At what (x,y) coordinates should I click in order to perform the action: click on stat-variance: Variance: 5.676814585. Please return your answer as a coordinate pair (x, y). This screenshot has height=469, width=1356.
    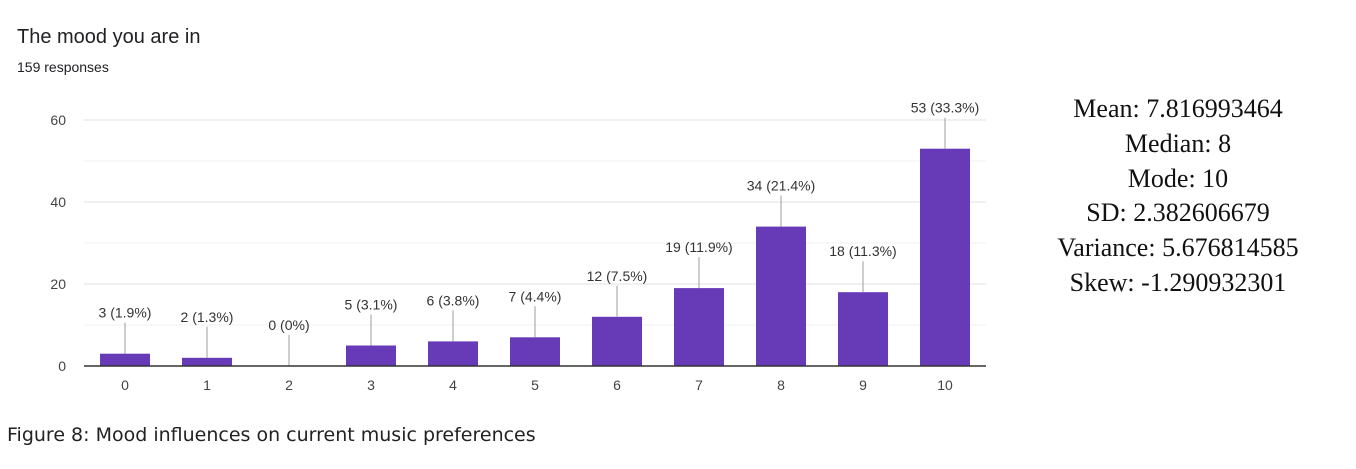
    Looking at the image, I should click on (1178, 248).